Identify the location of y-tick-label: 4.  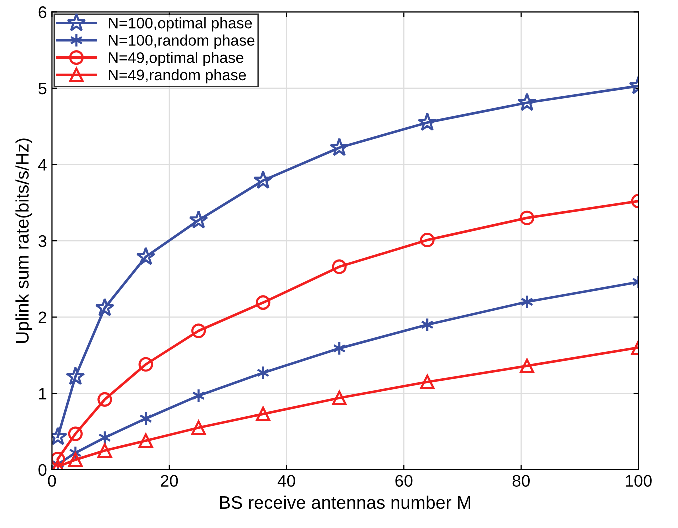
(42, 165).